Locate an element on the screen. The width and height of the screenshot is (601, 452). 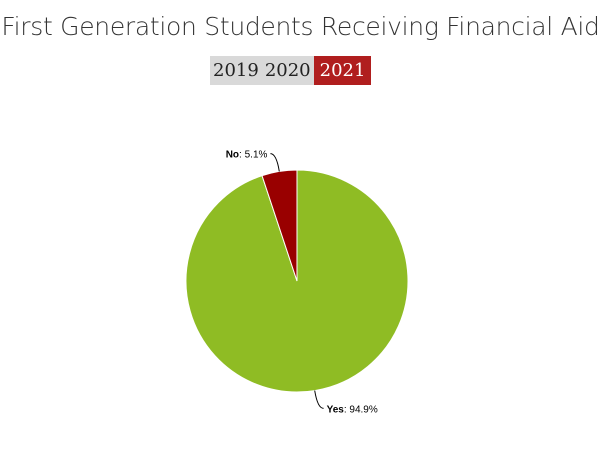
connector-no is located at coordinates (275, 162).